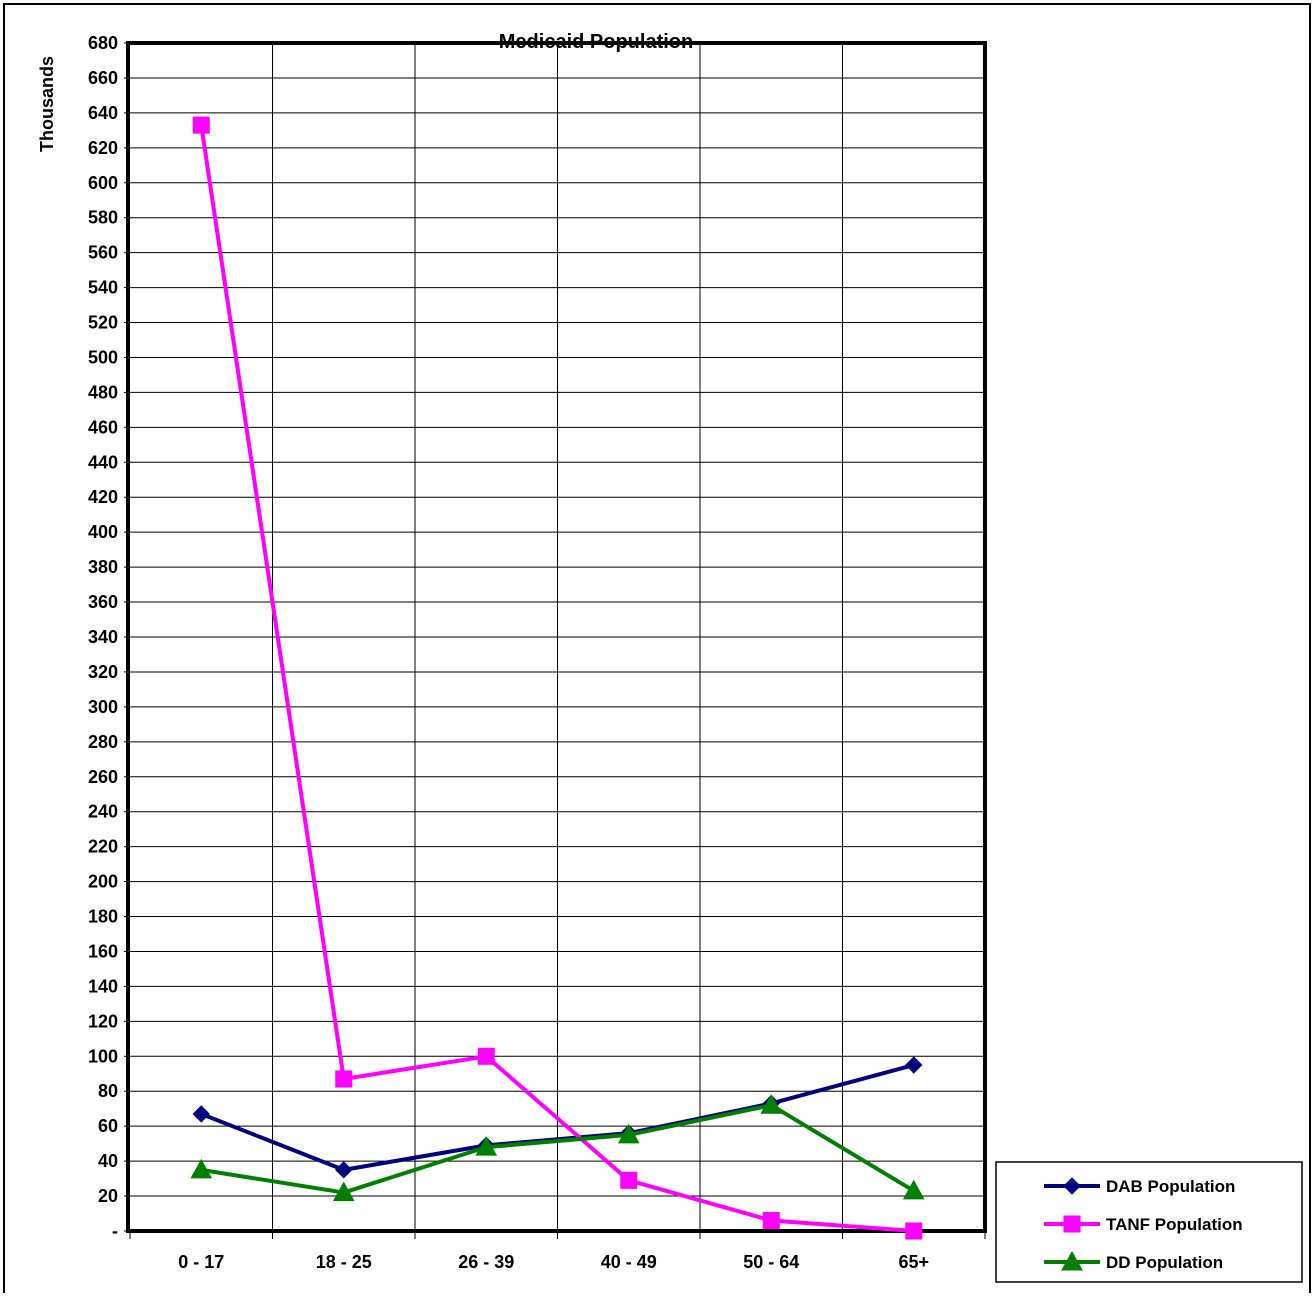  I want to click on y-tick-label: 80, so click(108, 1091).